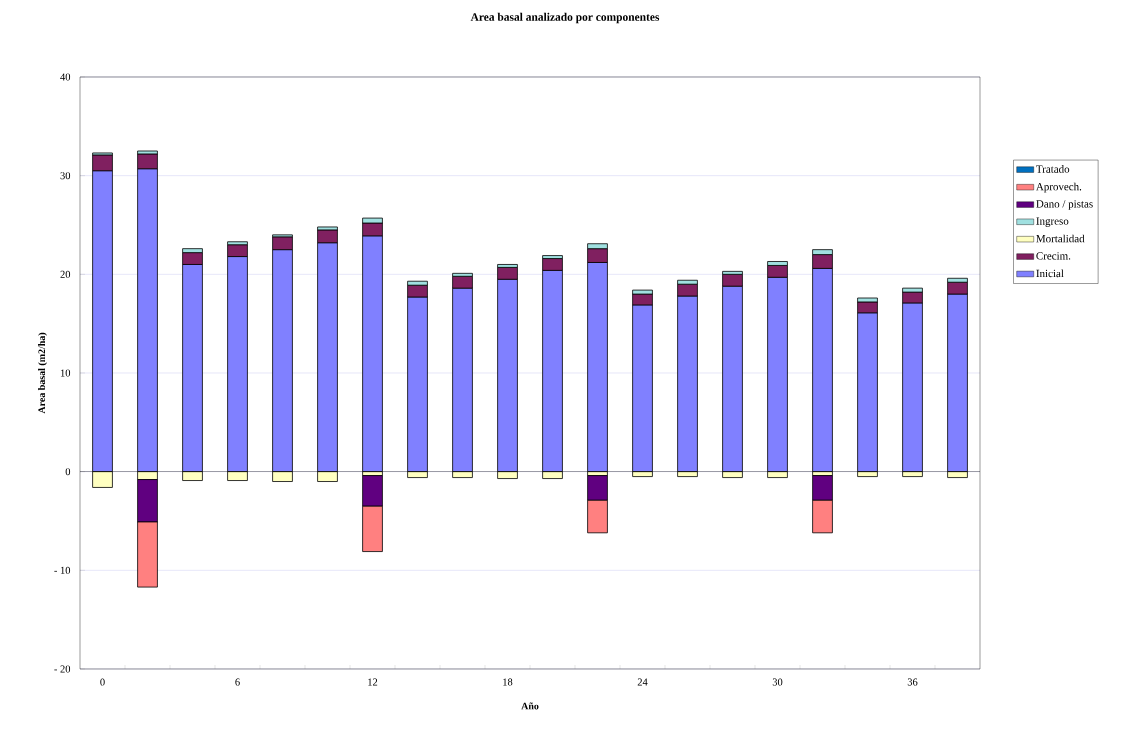  Describe the element at coordinates (1050, 273) in the screenshot. I see `legend-label: Inicial` at that location.